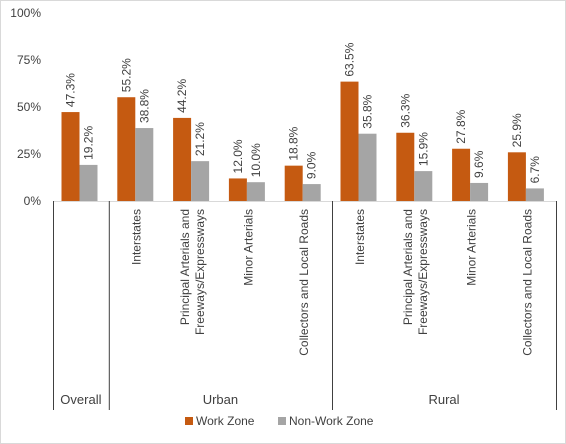 The height and width of the screenshot is (444, 566). What do you see at coordinates (29, 107) in the screenshot?
I see `y-tick-label: 50%` at bounding box center [29, 107].